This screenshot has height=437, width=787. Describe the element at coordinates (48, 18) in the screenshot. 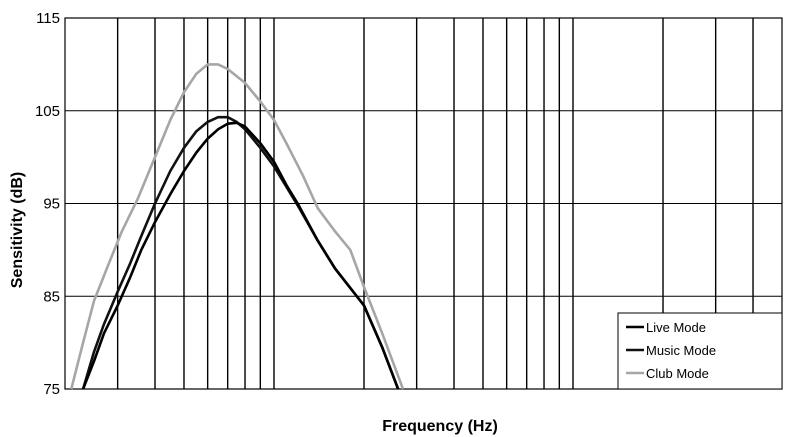

I see `y-tick-label: 115` at that location.